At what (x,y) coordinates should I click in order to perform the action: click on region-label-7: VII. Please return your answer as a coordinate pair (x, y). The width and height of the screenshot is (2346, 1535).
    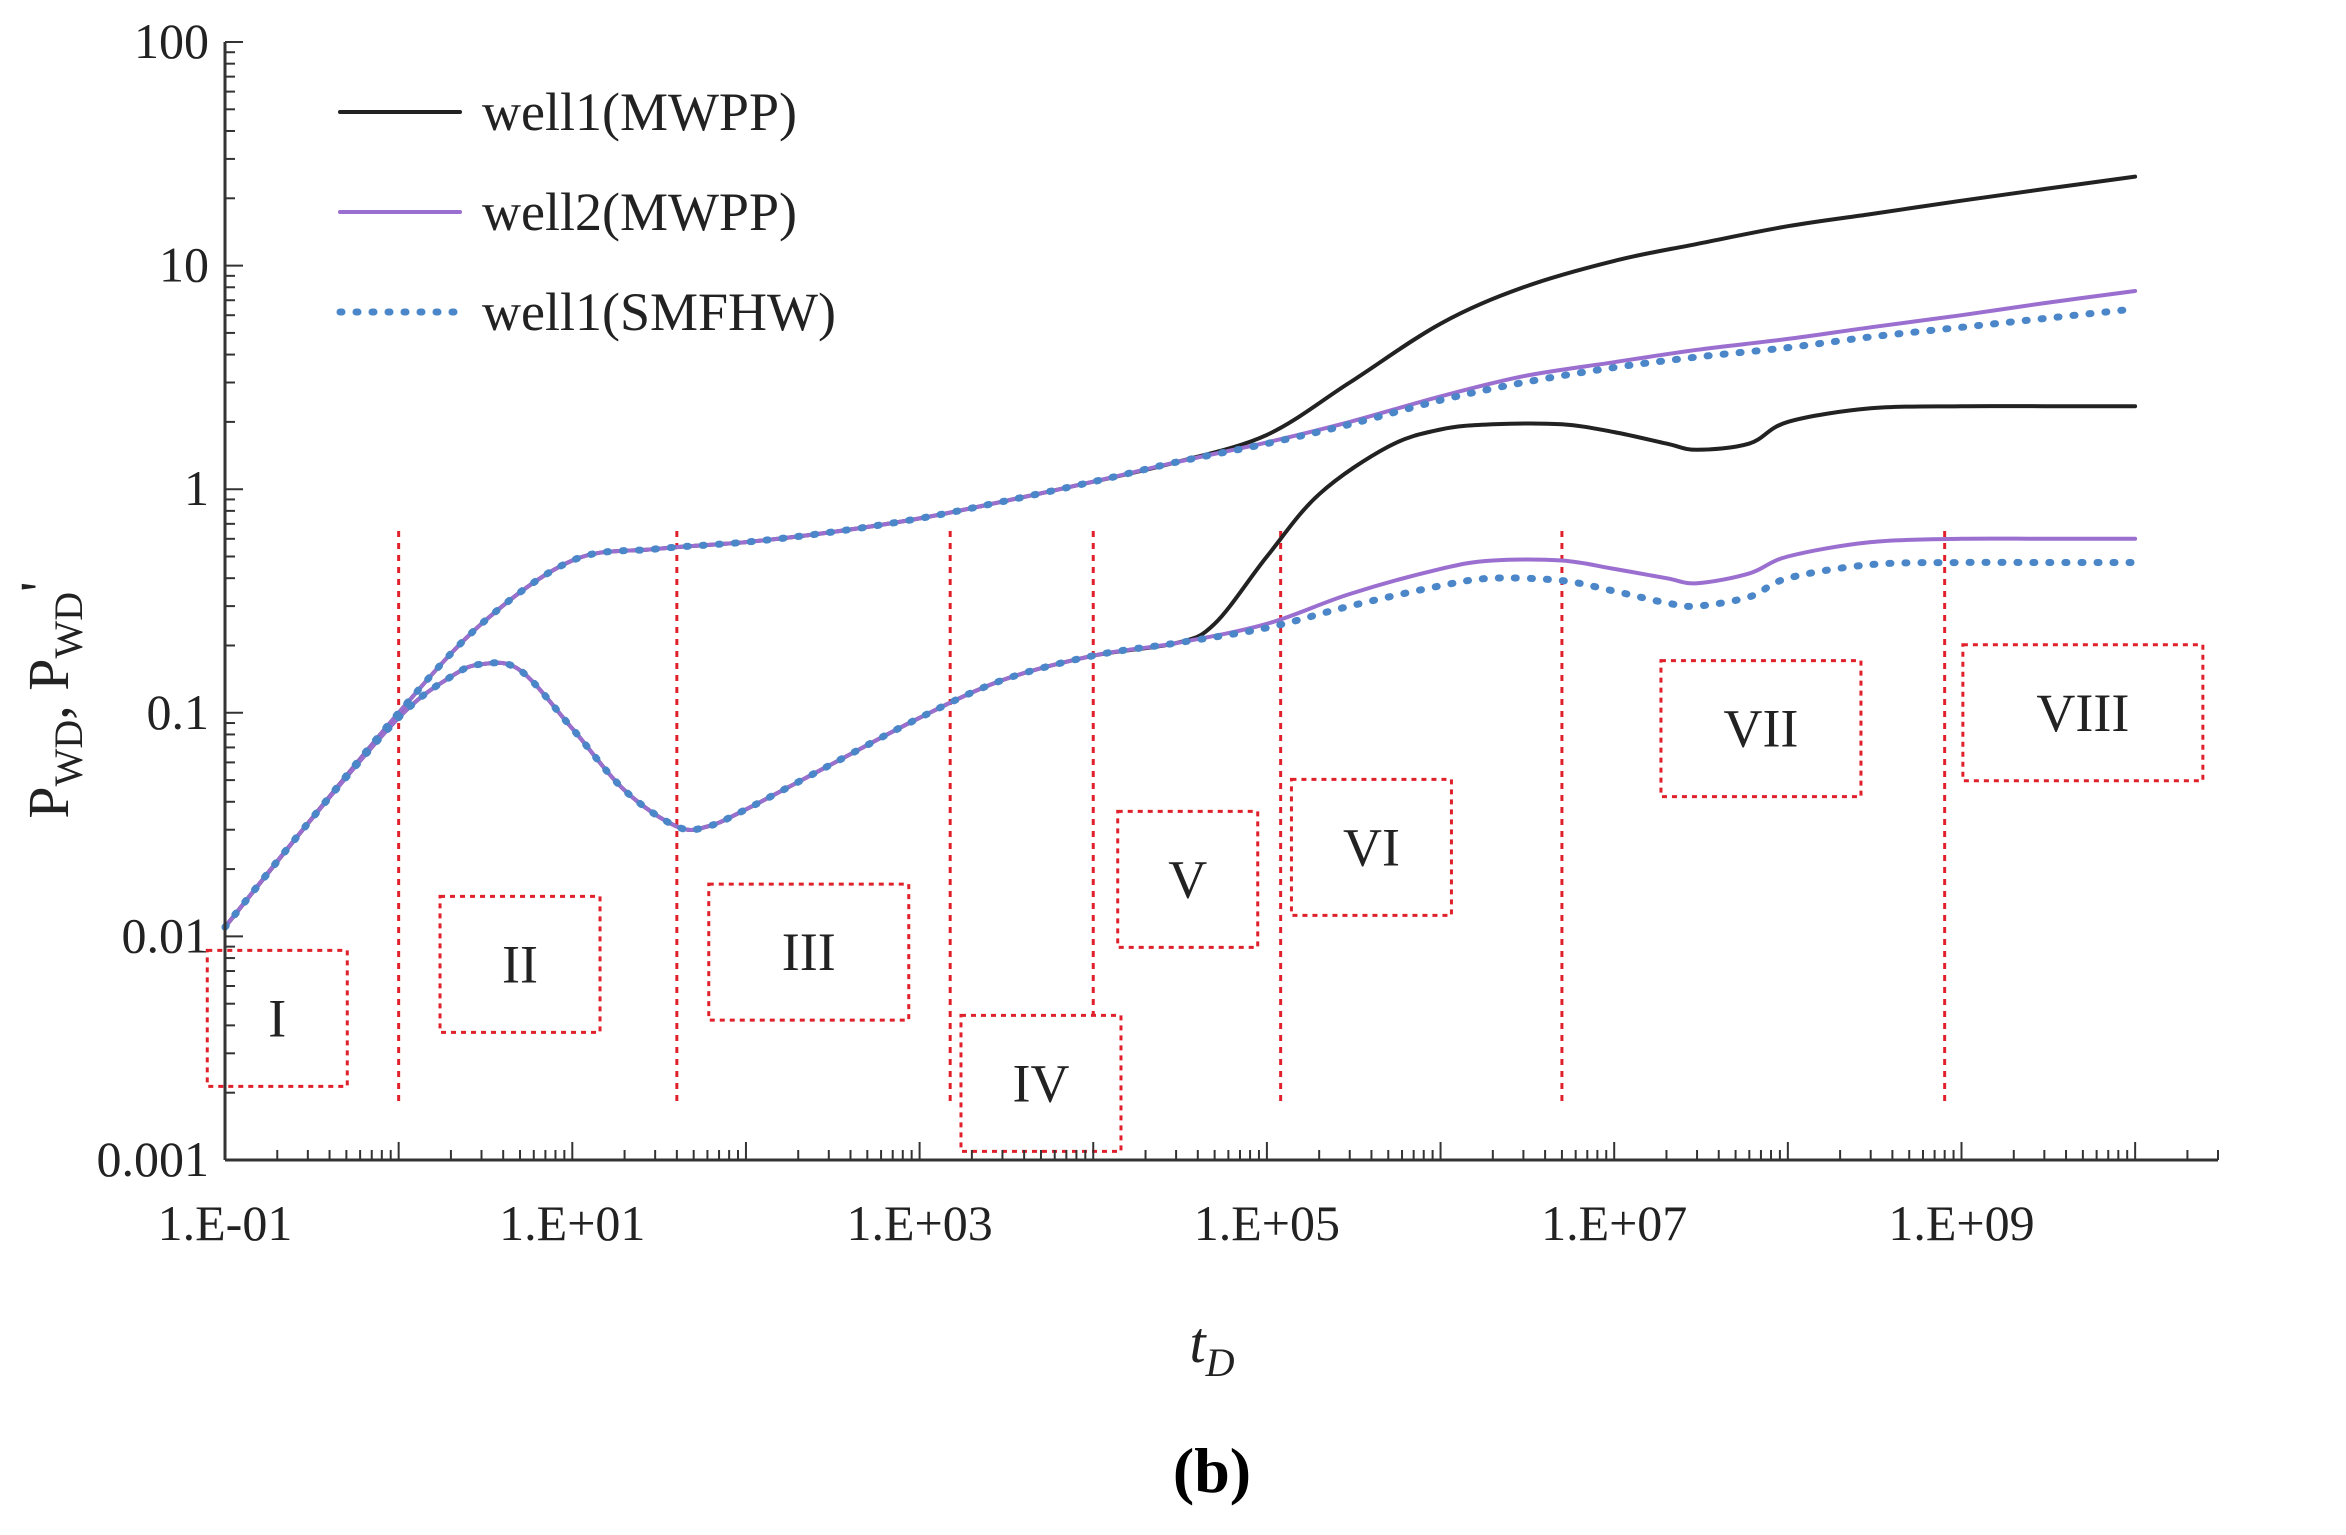
    Looking at the image, I should click on (1760, 729).